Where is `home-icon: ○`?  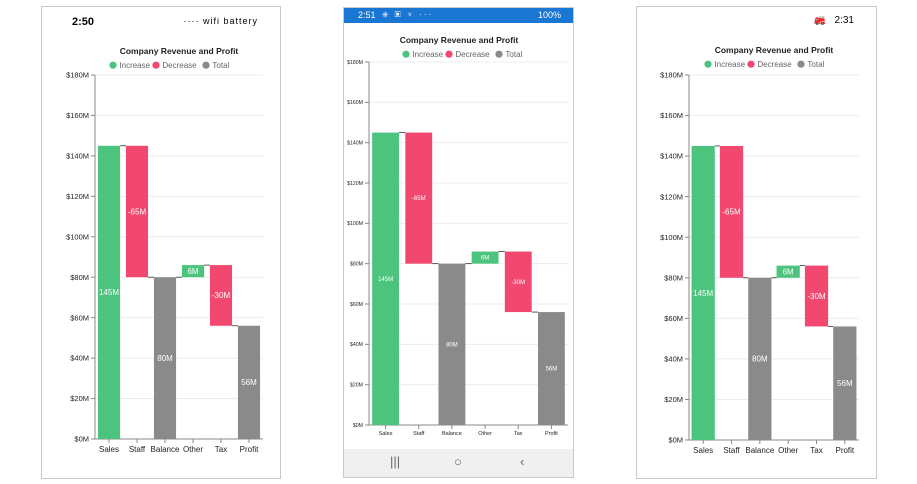
home-icon: ○ is located at coordinates (458, 461).